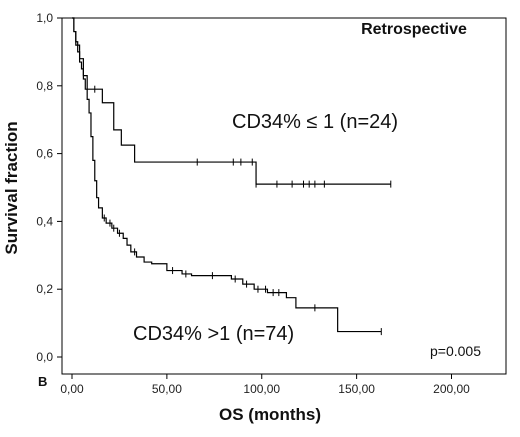 The height and width of the screenshot is (437, 520). I want to click on y-axis-title: Survival fraction, so click(11, 187).